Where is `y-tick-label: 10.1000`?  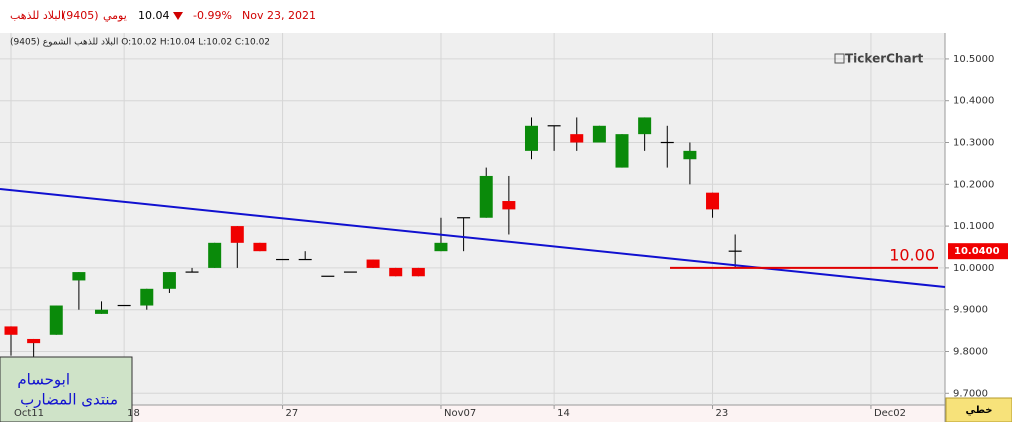 y-tick-label: 10.1000 is located at coordinates (973, 226).